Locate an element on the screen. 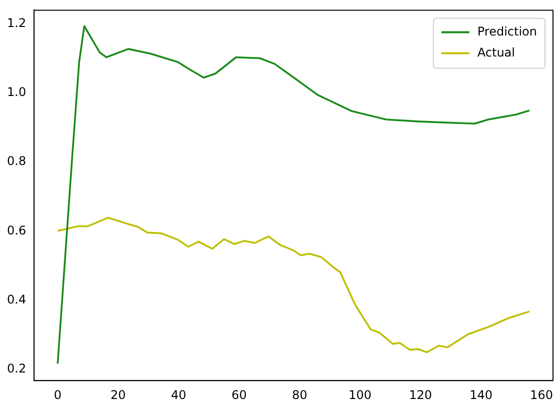  y-tick-label: 0.4 is located at coordinates (16, 299).